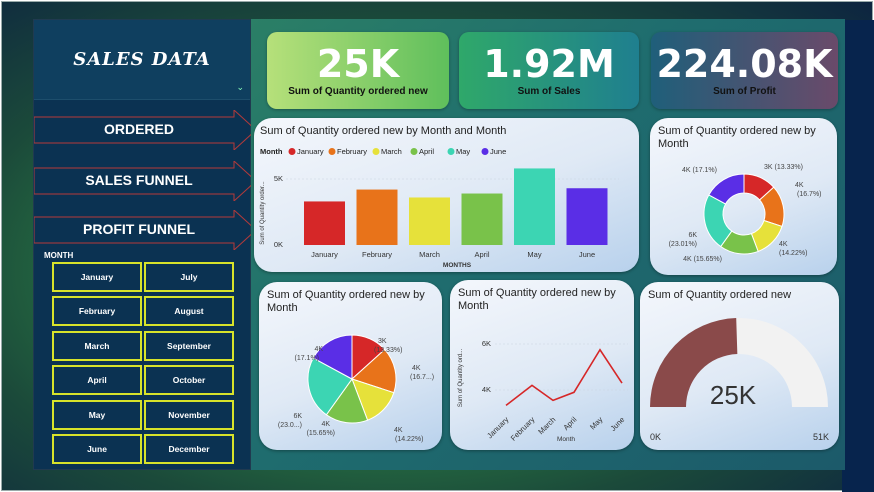 This screenshot has height=492, width=874. Describe the element at coordinates (426, 151) in the screenshot. I see `legend-label-april: April` at that location.